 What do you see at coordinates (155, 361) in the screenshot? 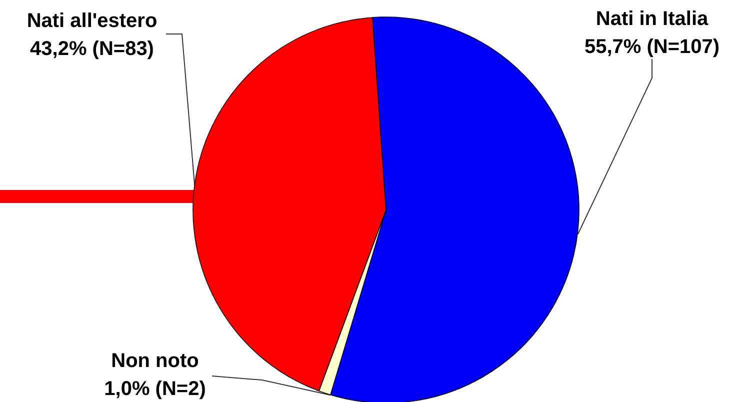
I see `slice-label: Non noto` at bounding box center [155, 361].